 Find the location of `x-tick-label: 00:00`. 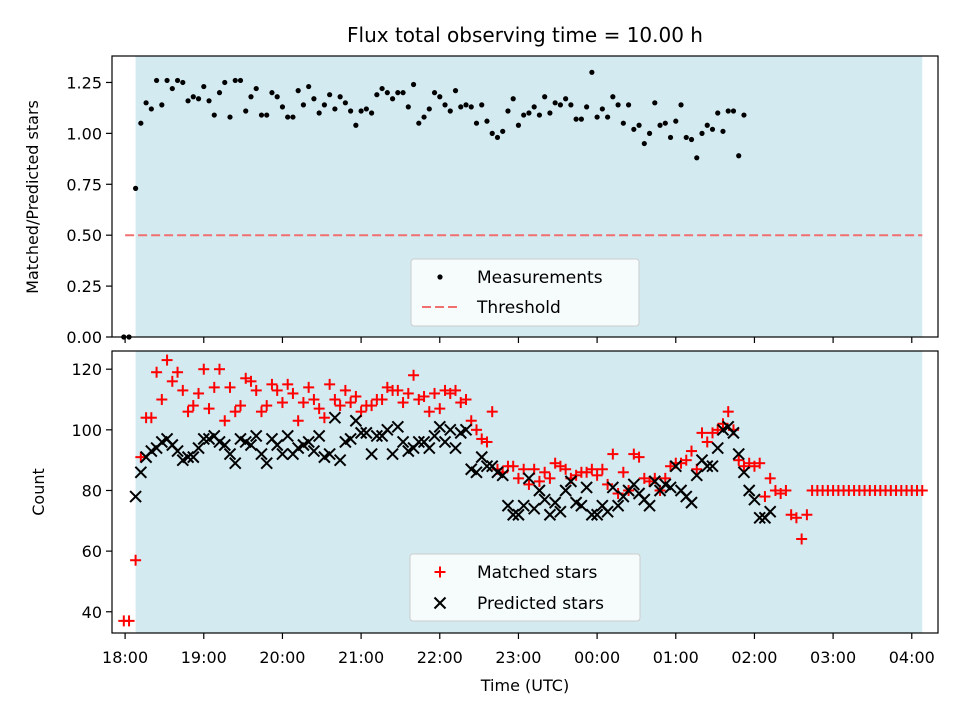

x-tick-label: 00:00 is located at coordinates (597, 657).